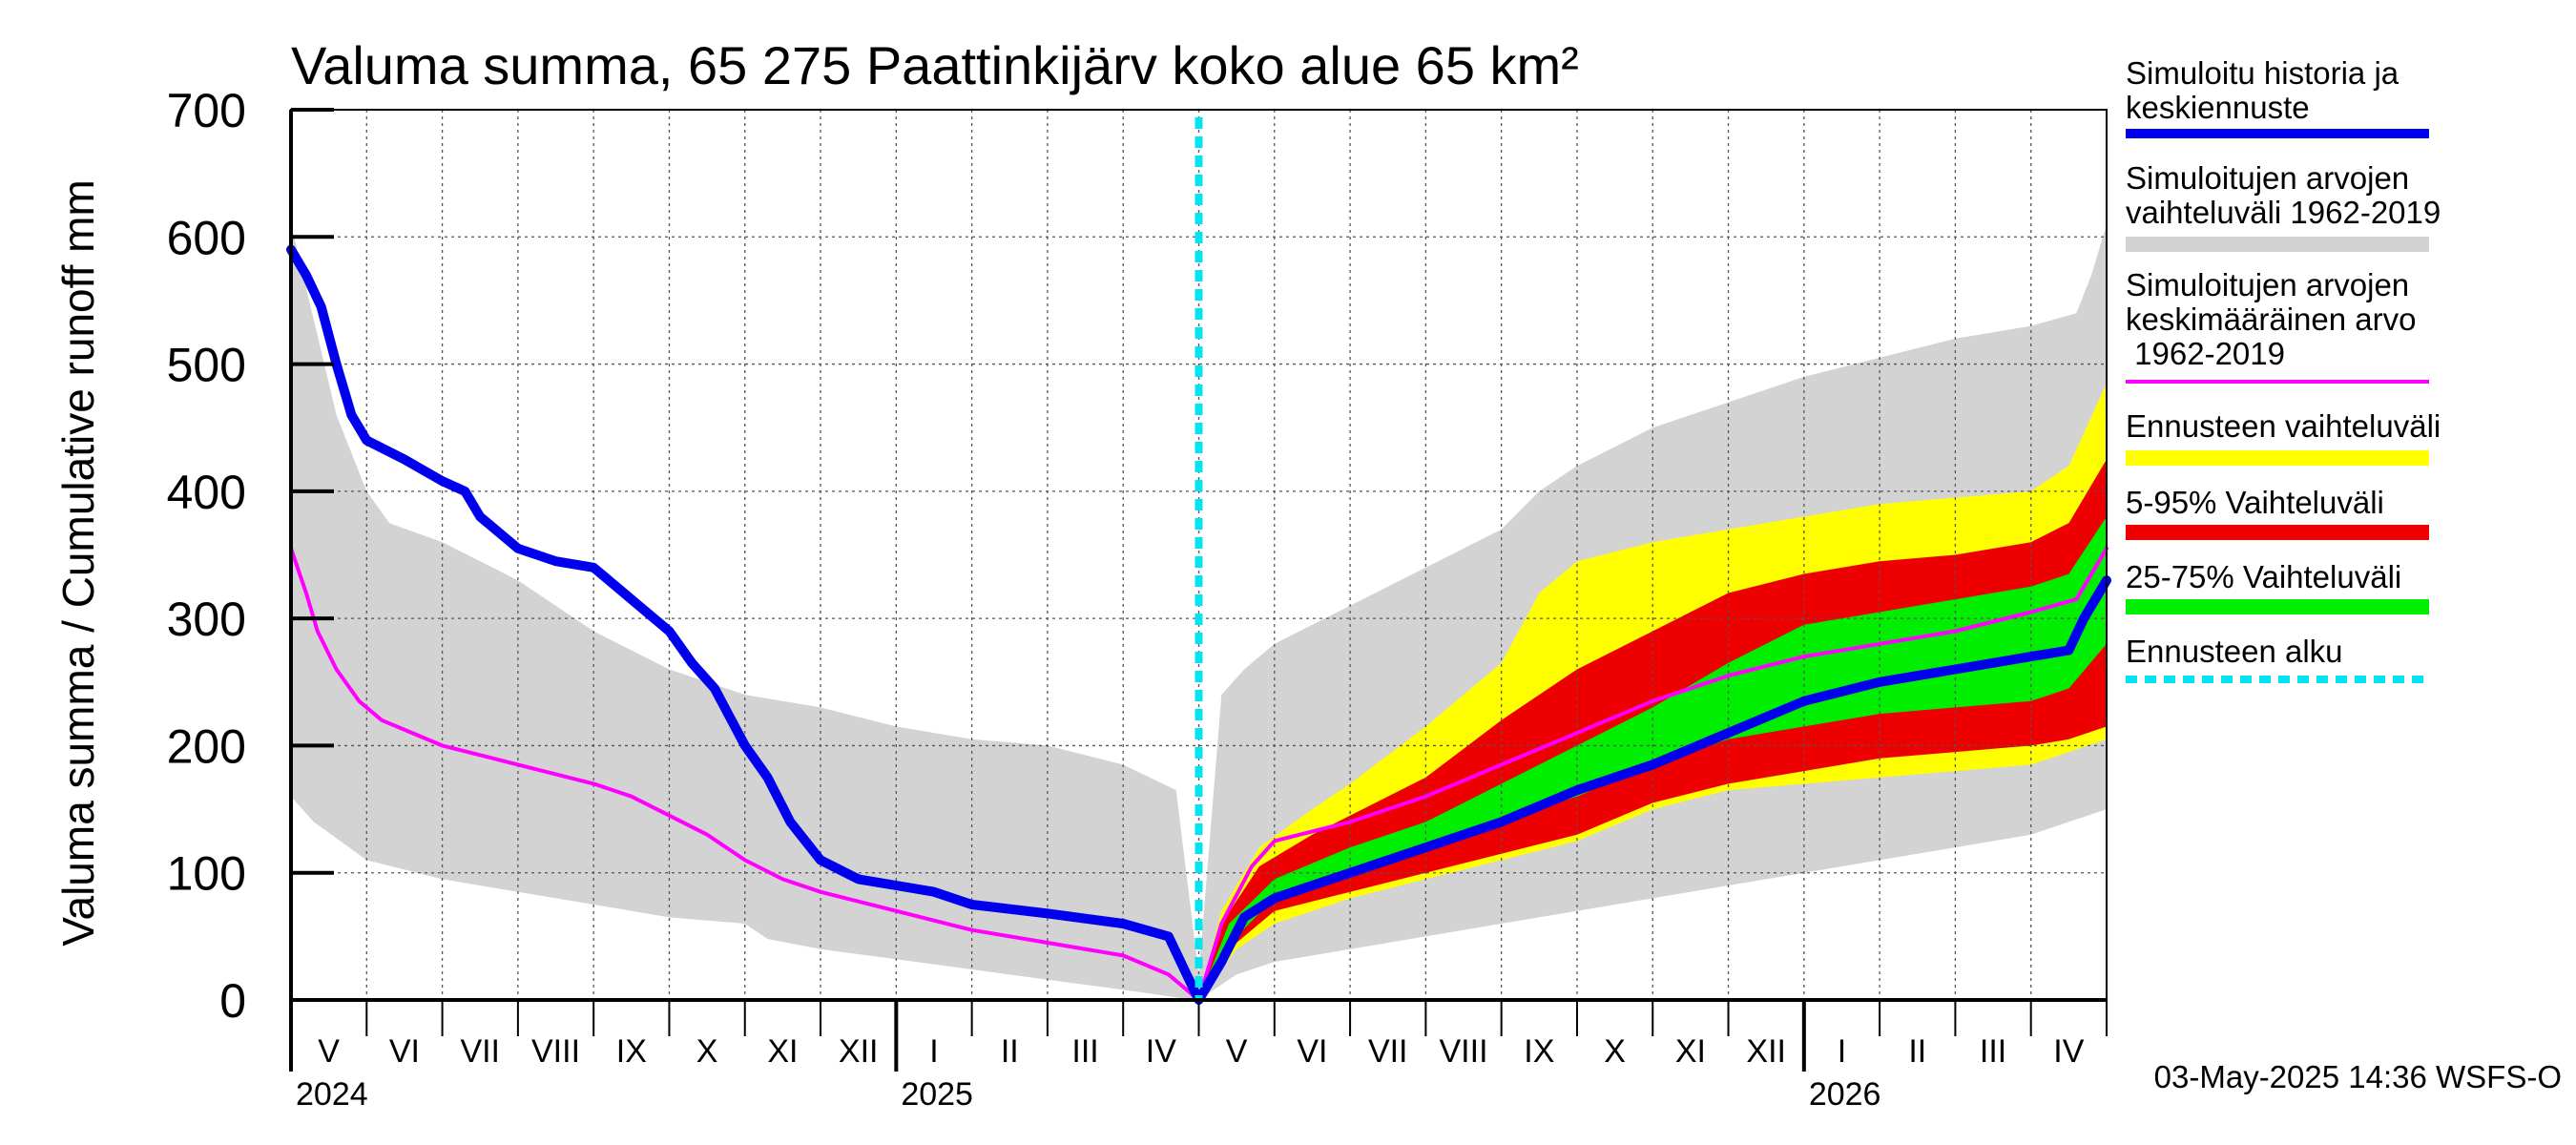 Image resolution: width=2576 pixels, height=1145 pixels. I want to click on year-label: 2024, so click(332, 1094).